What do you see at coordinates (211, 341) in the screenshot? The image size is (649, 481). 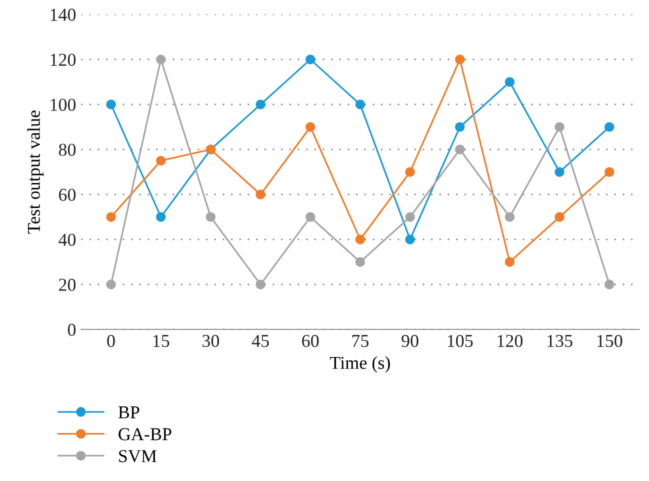 I see `x-tick-label: 30` at bounding box center [211, 341].